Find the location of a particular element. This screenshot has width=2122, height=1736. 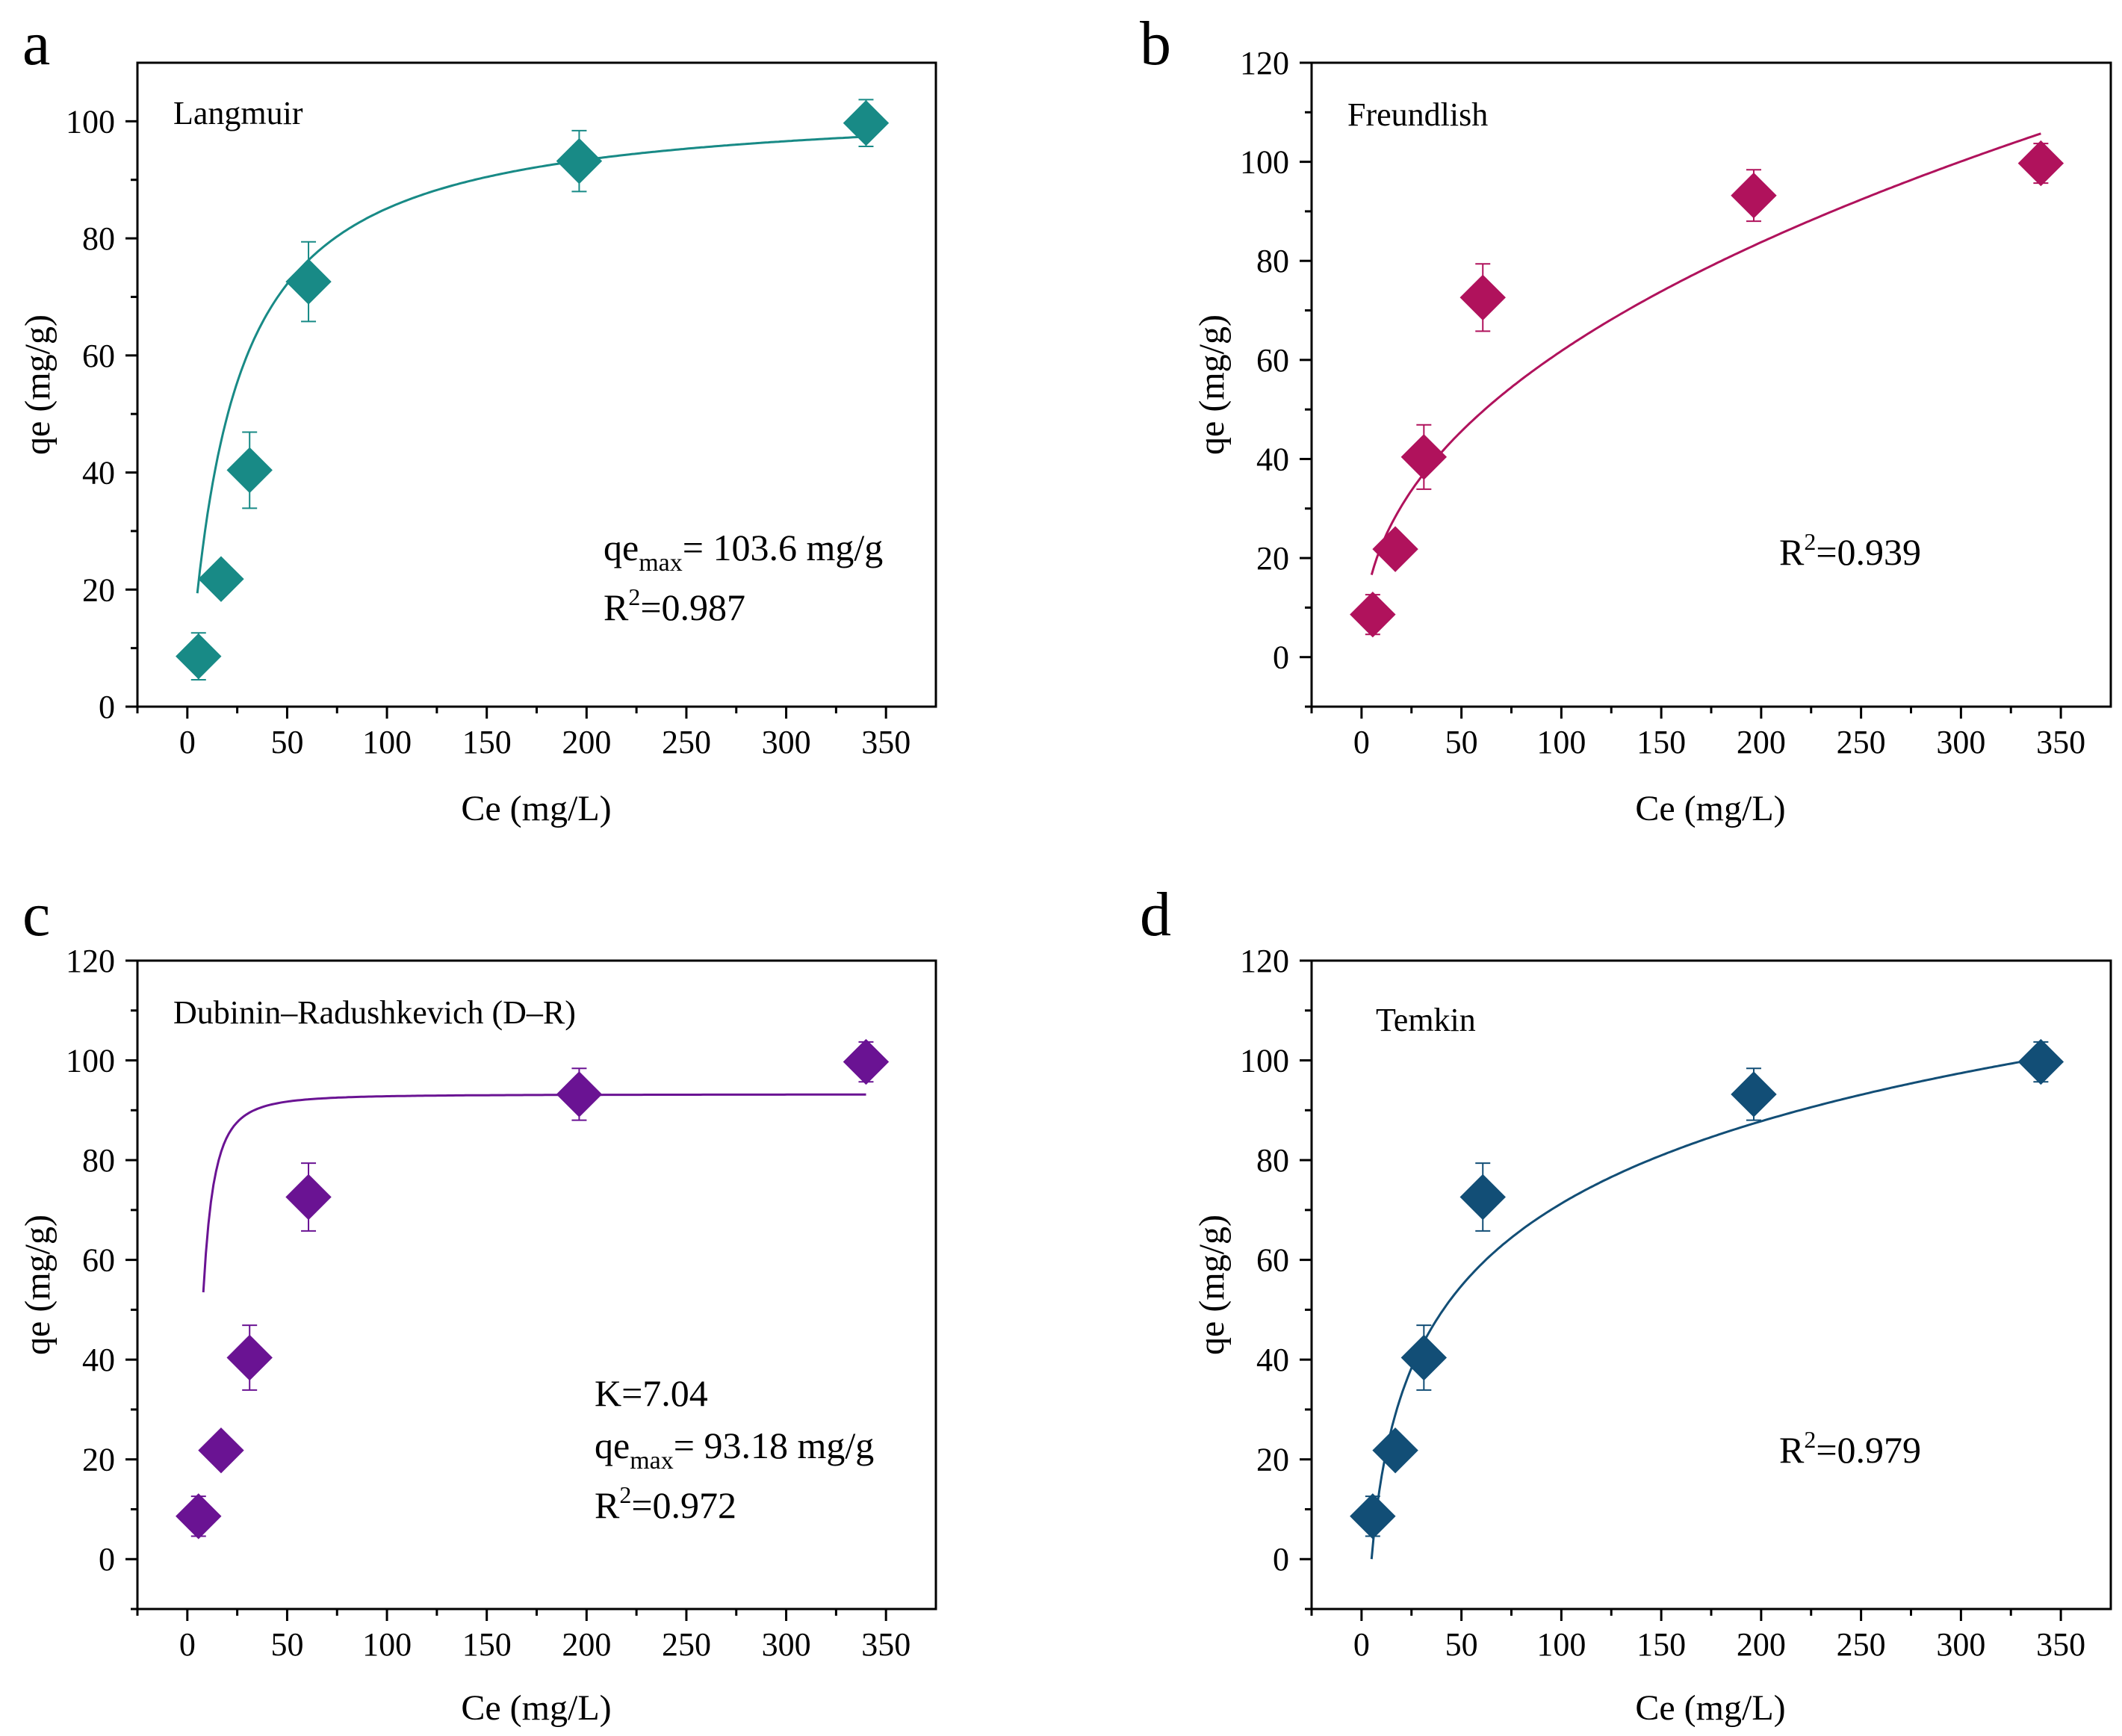

y-axis-title-d: qe (mg/g) is located at coordinates (1212, 1285).